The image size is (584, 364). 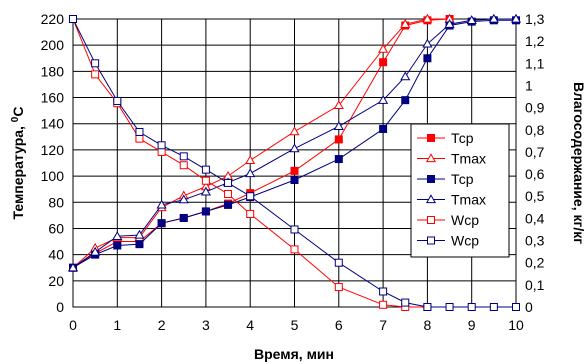 I want to click on legend-box, so click(x=460, y=190).